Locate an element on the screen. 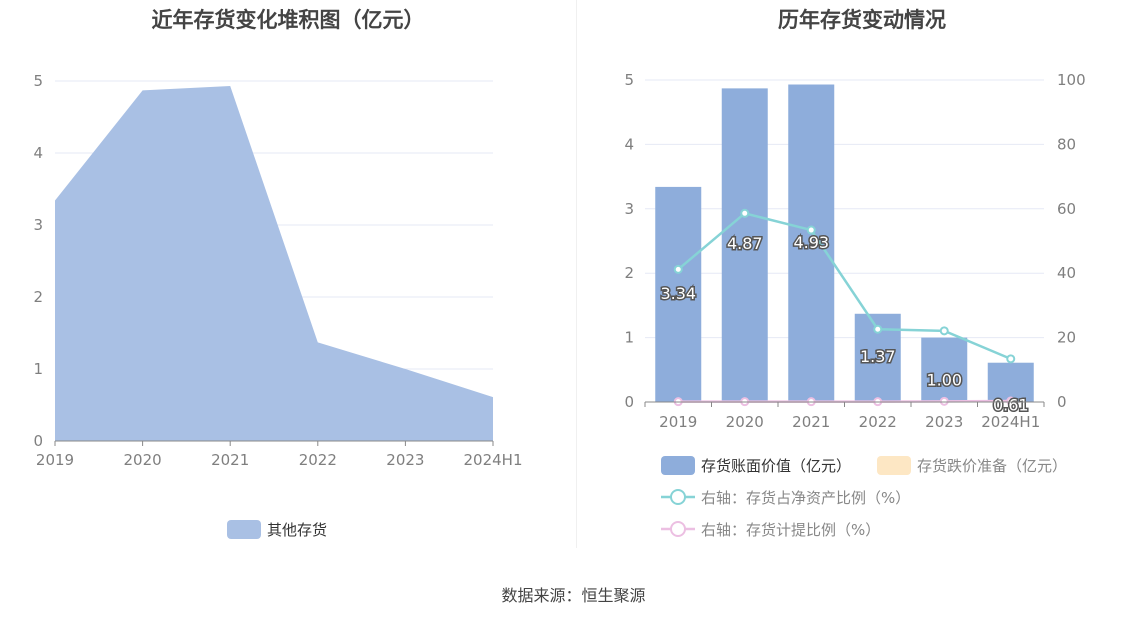 Image resolution: width=1147 pixels, height=619 pixels. right-y2-tick-label: 0 is located at coordinates (1062, 402).